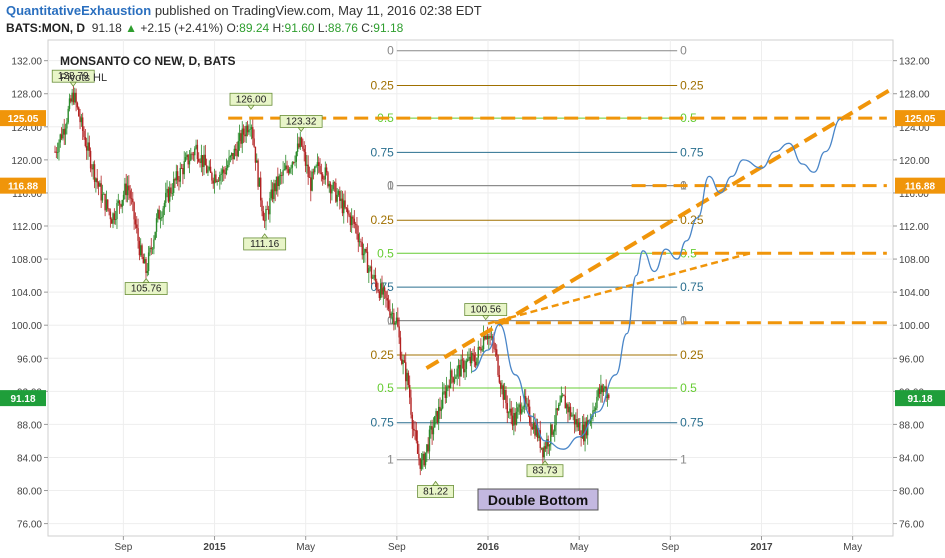  Describe the element at coordinates (919, 399) in the screenshot. I see `price-badge-right-text: 91.18` at that location.